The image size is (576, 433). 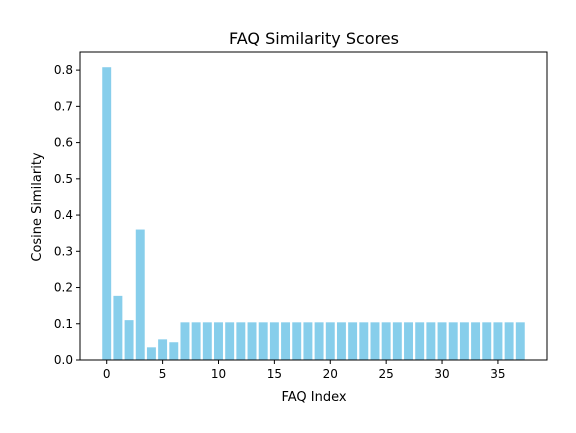 I want to click on chart-title: FAQ Similarity Scores, so click(x=314, y=38).